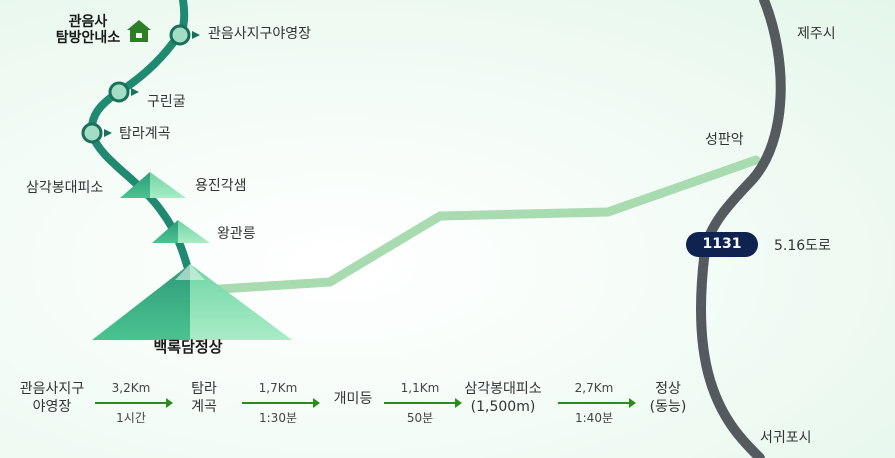 This screenshot has width=895, height=458. What do you see at coordinates (278, 418) in the screenshot?
I see `leg-time: 1:30분` at bounding box center [278, 418].